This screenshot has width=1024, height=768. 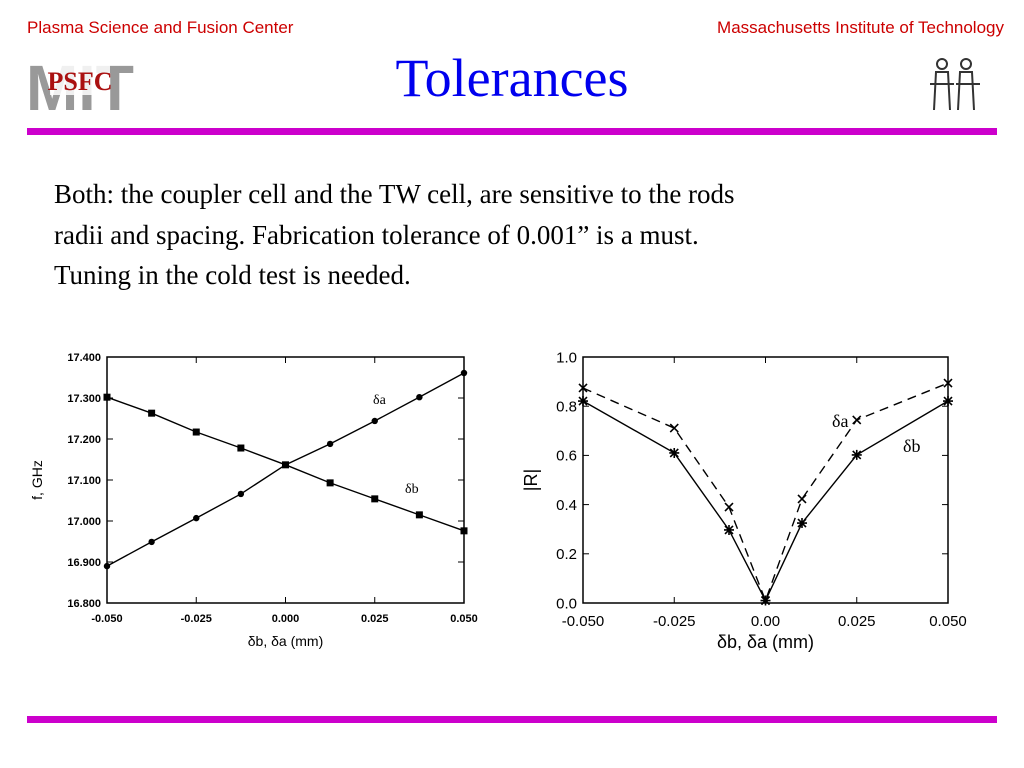 I want to click on y-tick-label: 16.800, so click(x=84, y=604).